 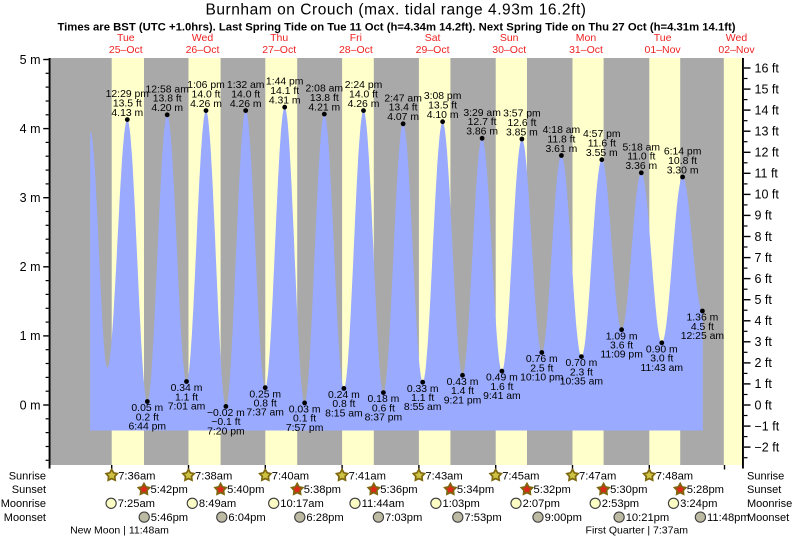 What do you see at coordinates (367, 476) in the screenshot?
I see `svg-text: 7:41am` at bounding box center [367, 476].